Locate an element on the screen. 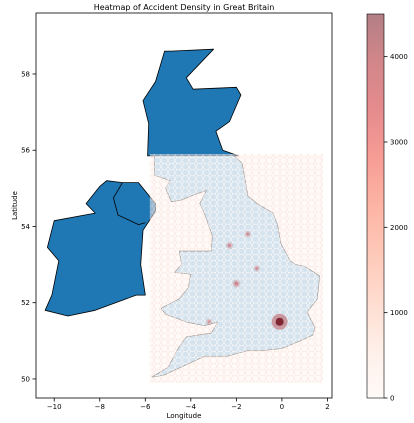 This screenshot has height=423, width=414. x-tick-label: −10 is located at coordinates (54, 407).